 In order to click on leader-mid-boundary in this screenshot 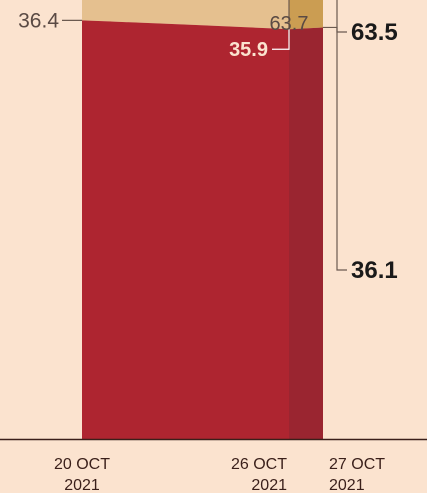, I will do `click(281, 39)`.